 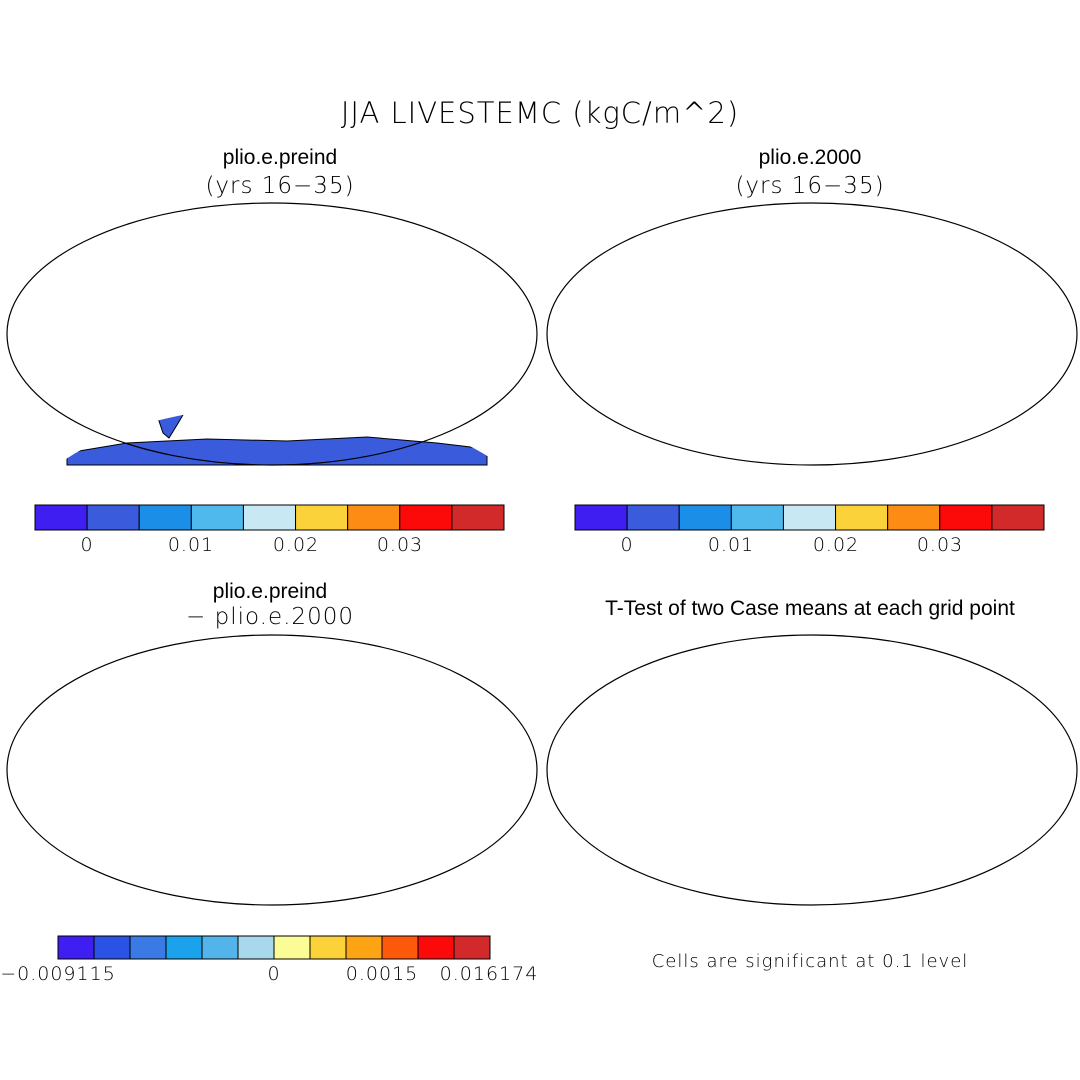 I want to click on colorbar-1-tick: 0, so click(x=87, y=545).